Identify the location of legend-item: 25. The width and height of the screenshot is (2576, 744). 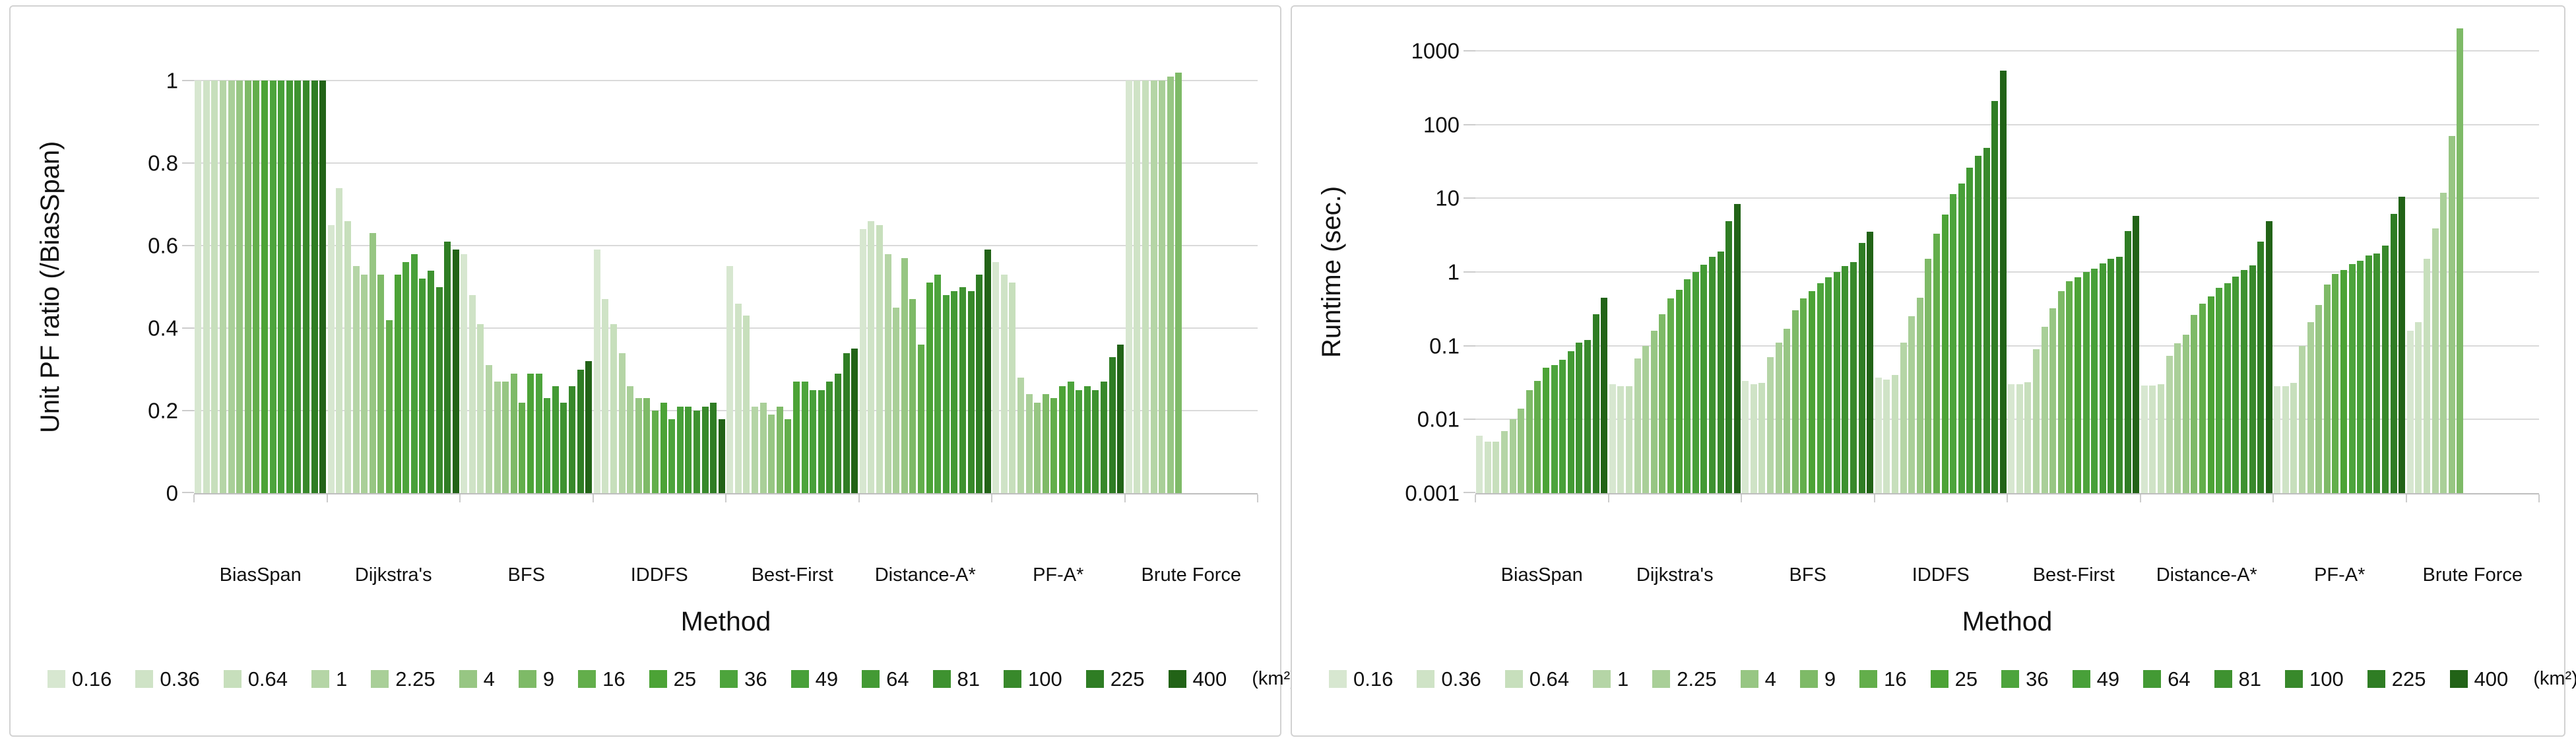
(1954, 679).